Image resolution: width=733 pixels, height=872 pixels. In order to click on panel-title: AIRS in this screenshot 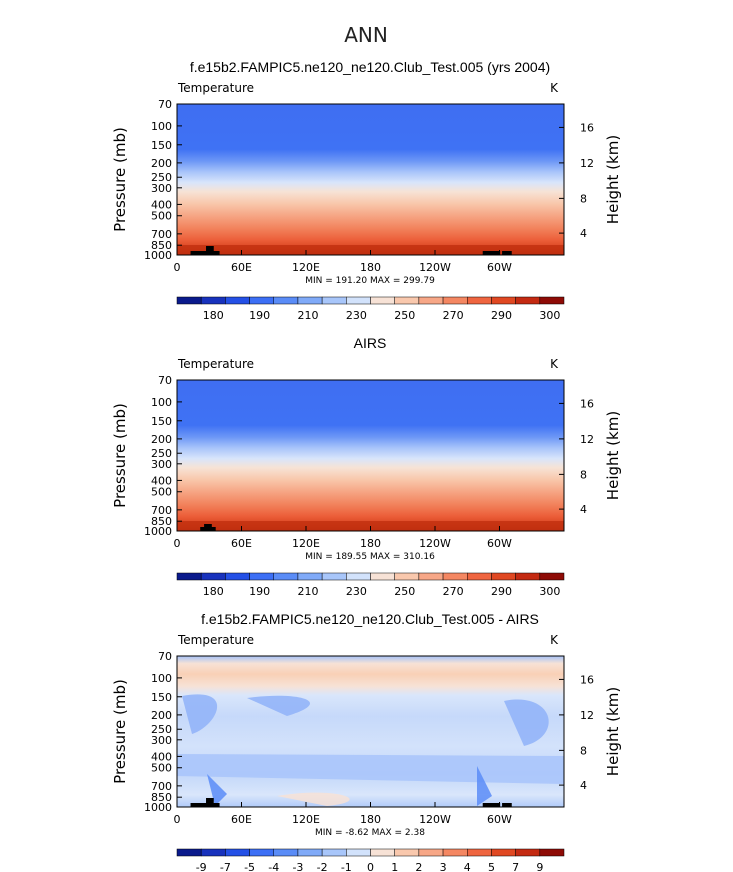, I will do `click(370, 343)`.